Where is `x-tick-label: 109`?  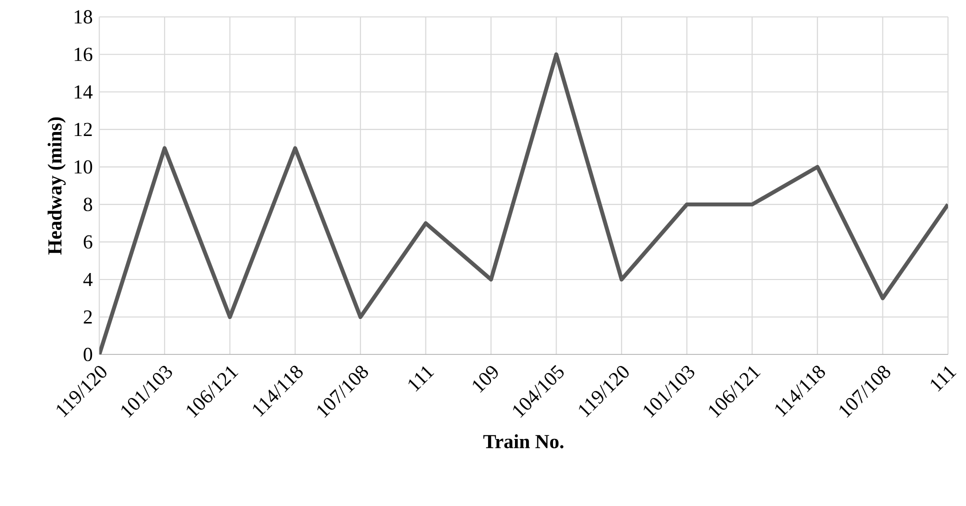
x-tick-label: 109 is located at coordinates (485, 379).